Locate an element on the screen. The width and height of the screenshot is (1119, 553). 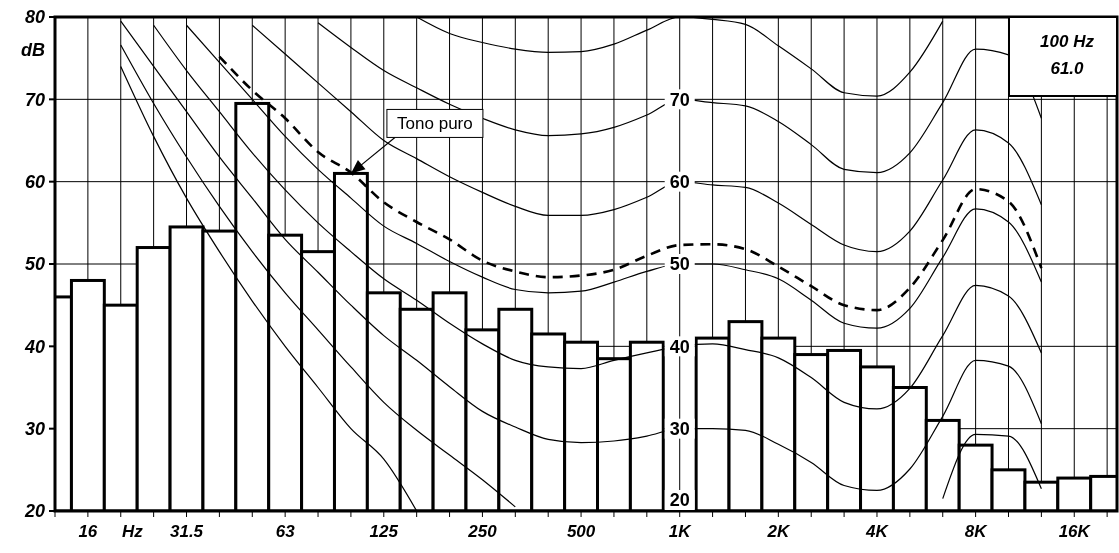
y-tick-label: 60 is located at coordinates (34, 181).